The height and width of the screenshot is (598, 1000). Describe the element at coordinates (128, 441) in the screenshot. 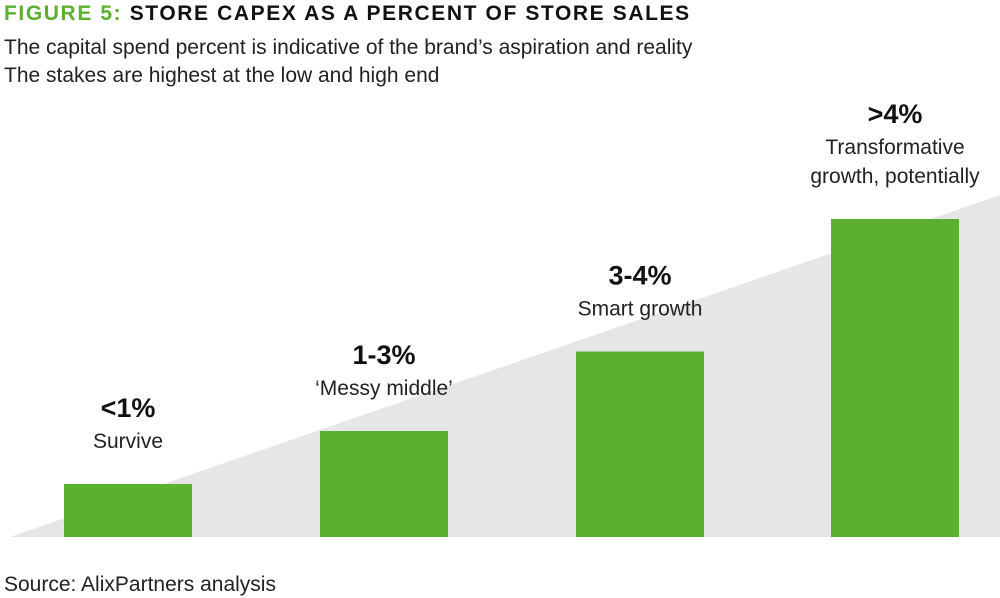

I see `category-description-0: Survive` at that location.